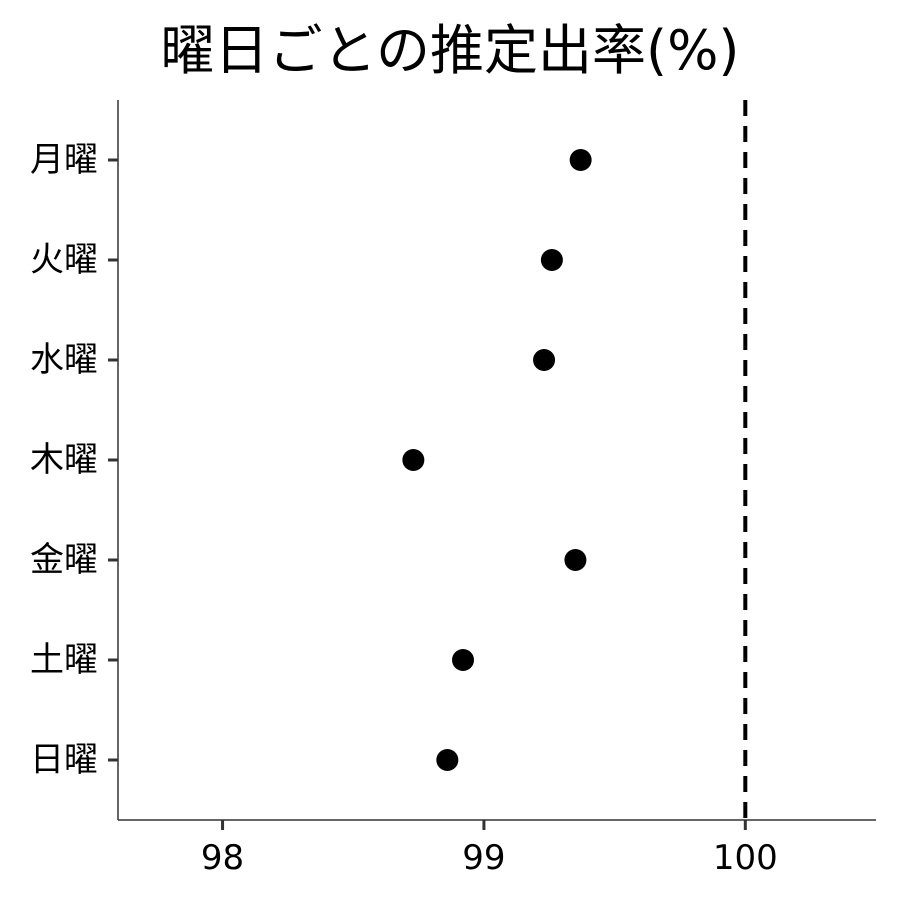 Image resolution: width=900 pixels, height=905 pixels. Describe the element at coordinates (64, 160) in the screenshot. I see `y-tick-label: 月曜` at that location.